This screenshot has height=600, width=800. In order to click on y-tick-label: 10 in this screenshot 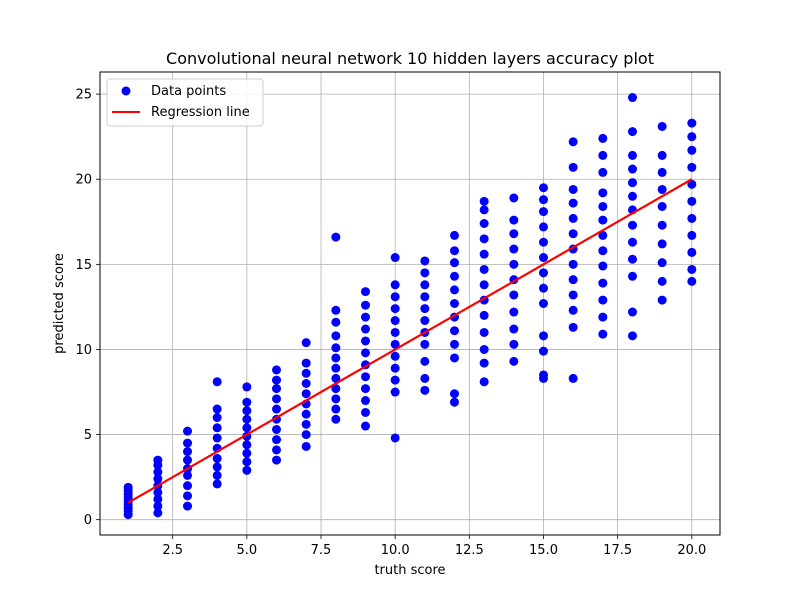, I will do `click(83, 350)`.